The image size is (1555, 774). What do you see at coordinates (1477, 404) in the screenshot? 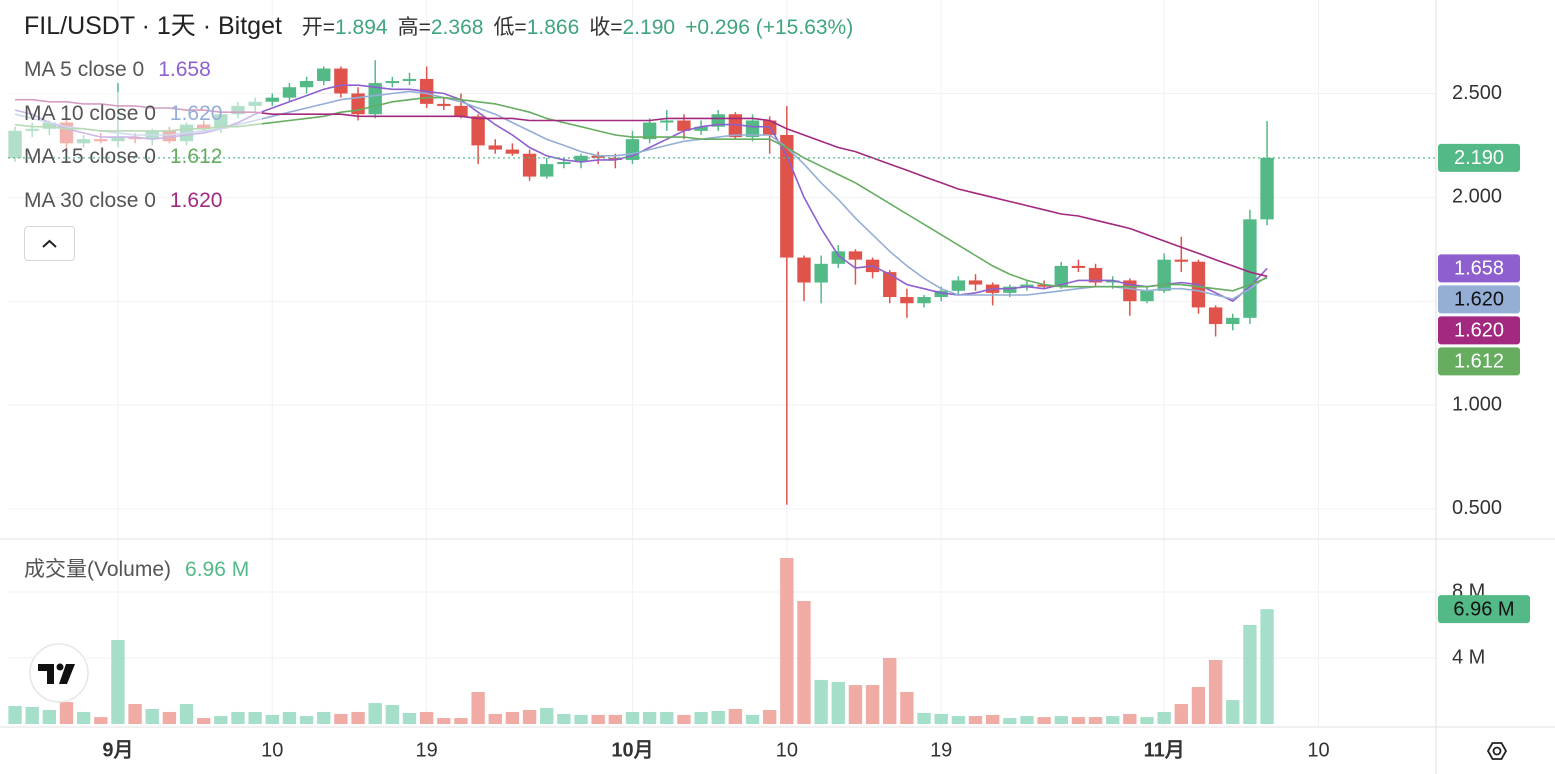
I see `y-tick-label: 1.000` at bounding box center [1477, 404].